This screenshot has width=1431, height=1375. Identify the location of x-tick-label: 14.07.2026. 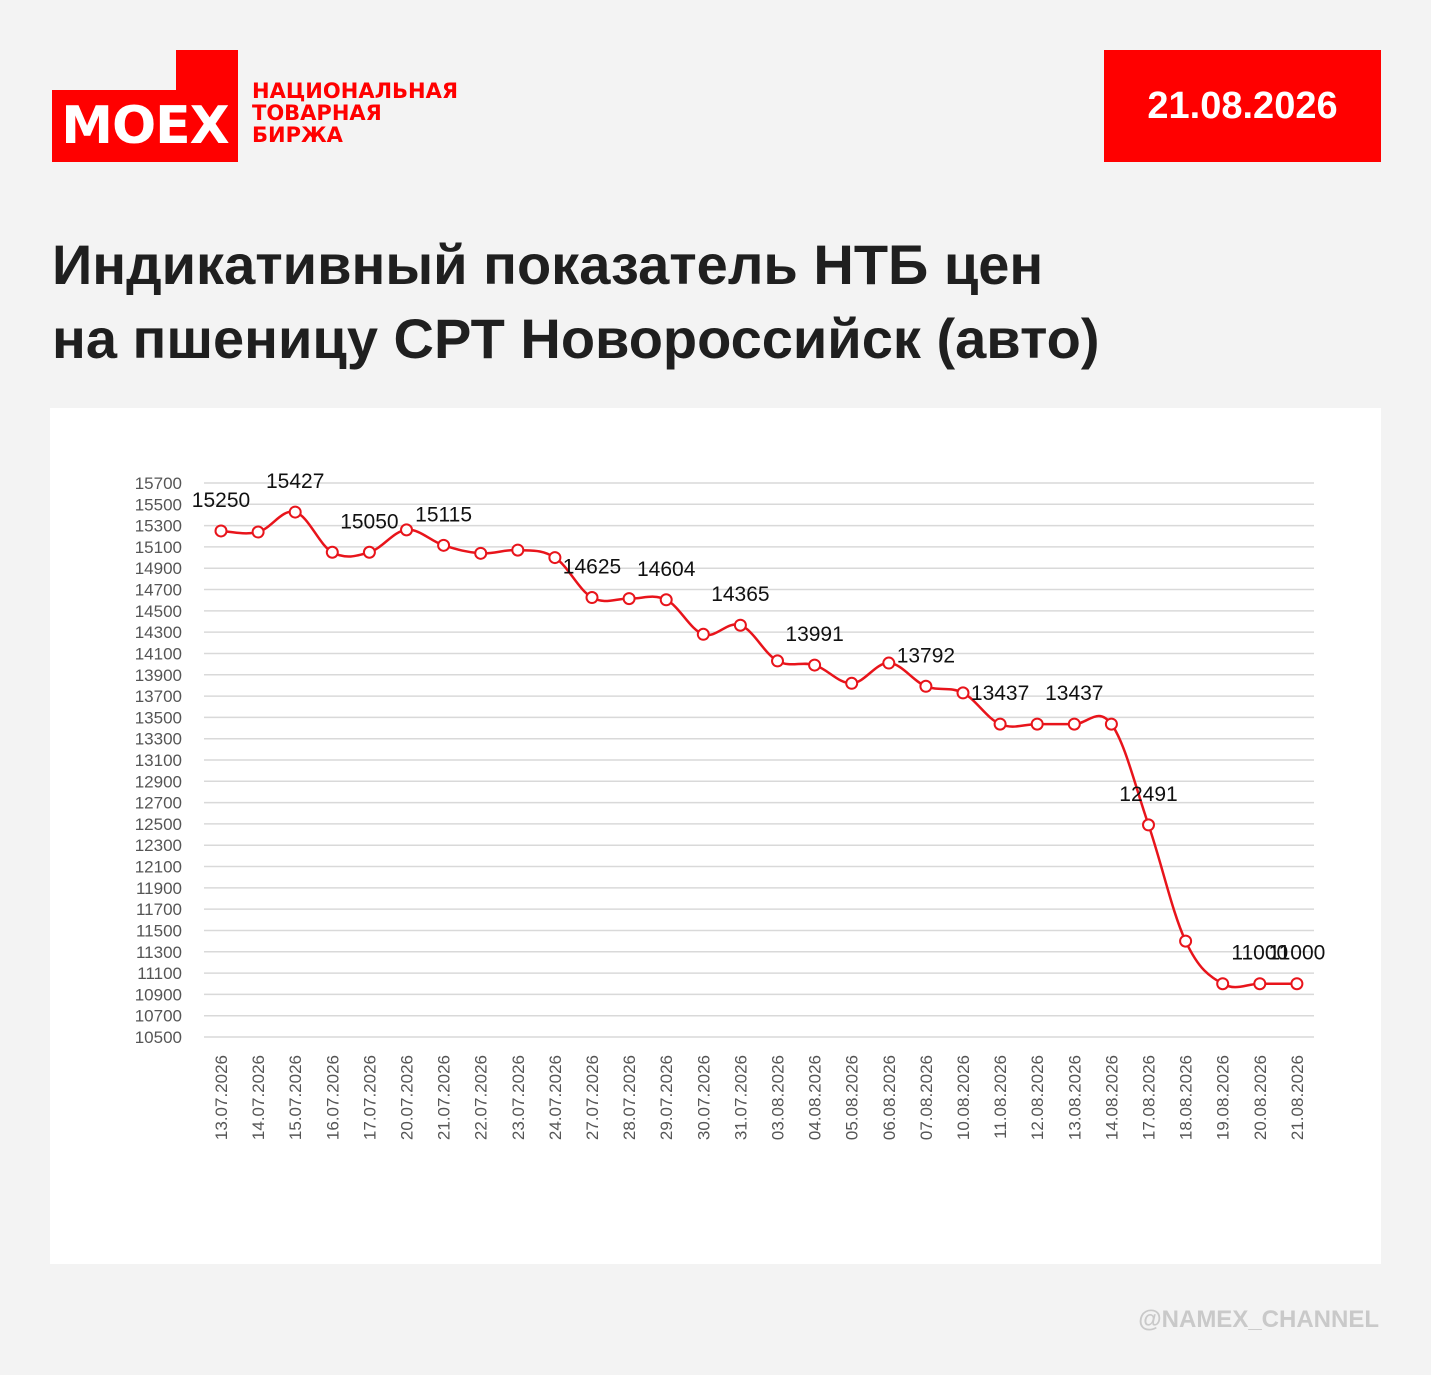
(258, 1097).